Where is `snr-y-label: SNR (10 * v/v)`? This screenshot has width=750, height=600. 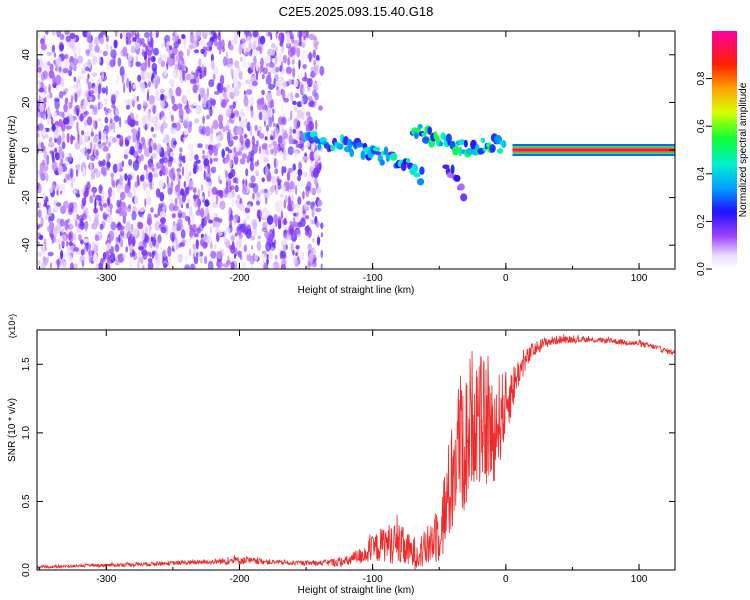 snr-y-label: SNR (10 * v/v) is located at coordinates (12, 430).